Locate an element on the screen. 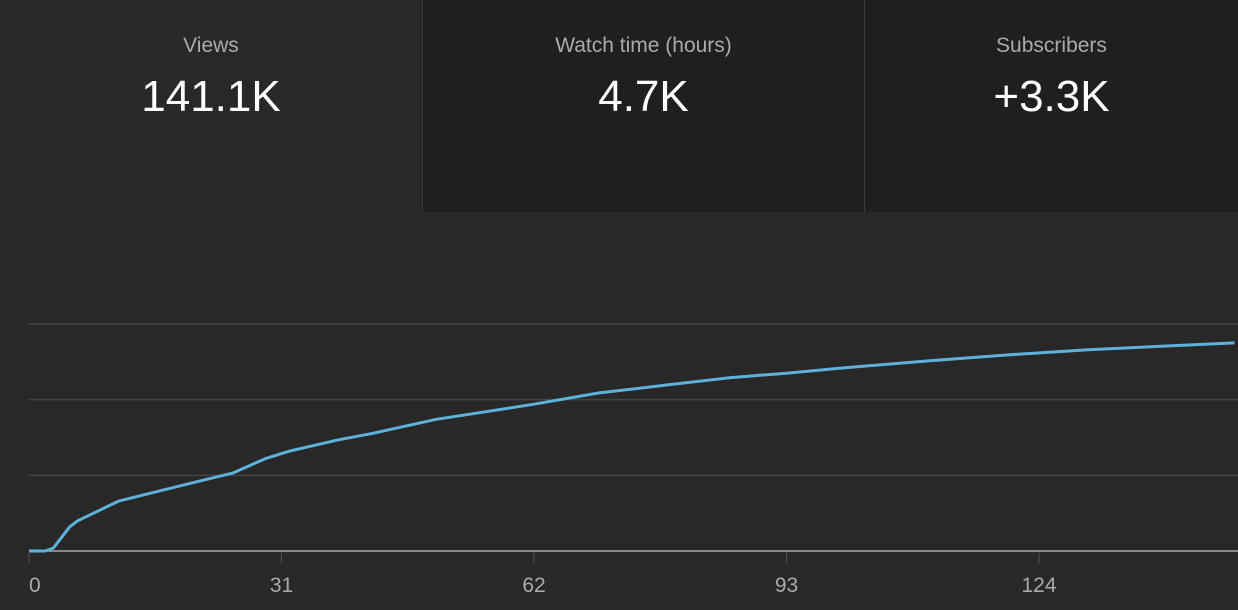  metric-label: Views is located at coordinates (211, 45).